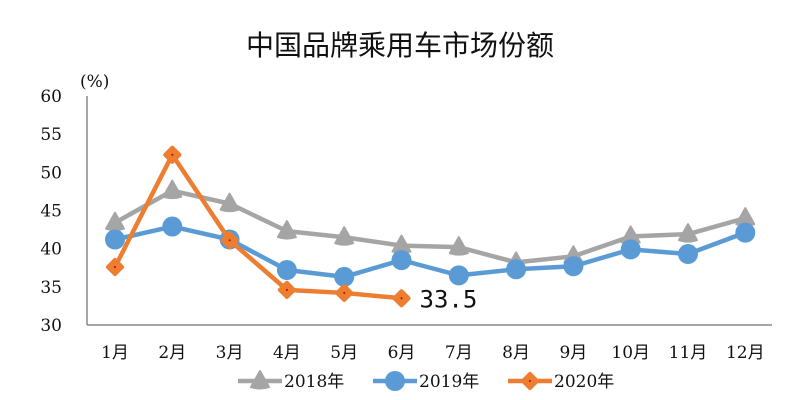 The height and width of the screenshot is (400, 800). Describe the element at coordinates (230, 353) in the screenshot. I see `x-tick-label: 3月` at that location.